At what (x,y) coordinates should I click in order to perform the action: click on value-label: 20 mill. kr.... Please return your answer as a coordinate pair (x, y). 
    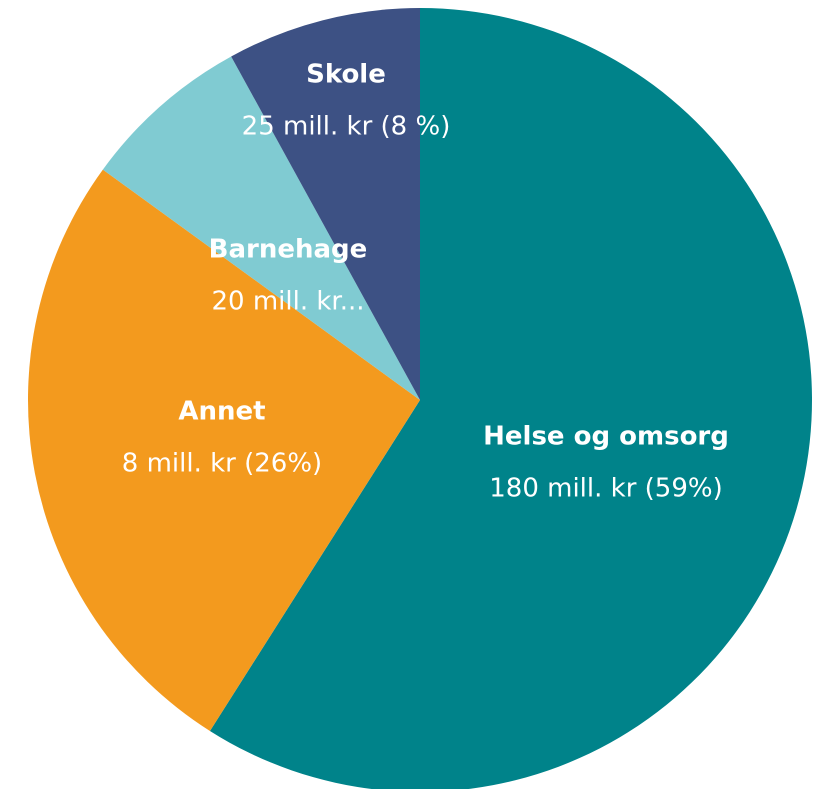
    Looking at the image, I should click on (287, 302).